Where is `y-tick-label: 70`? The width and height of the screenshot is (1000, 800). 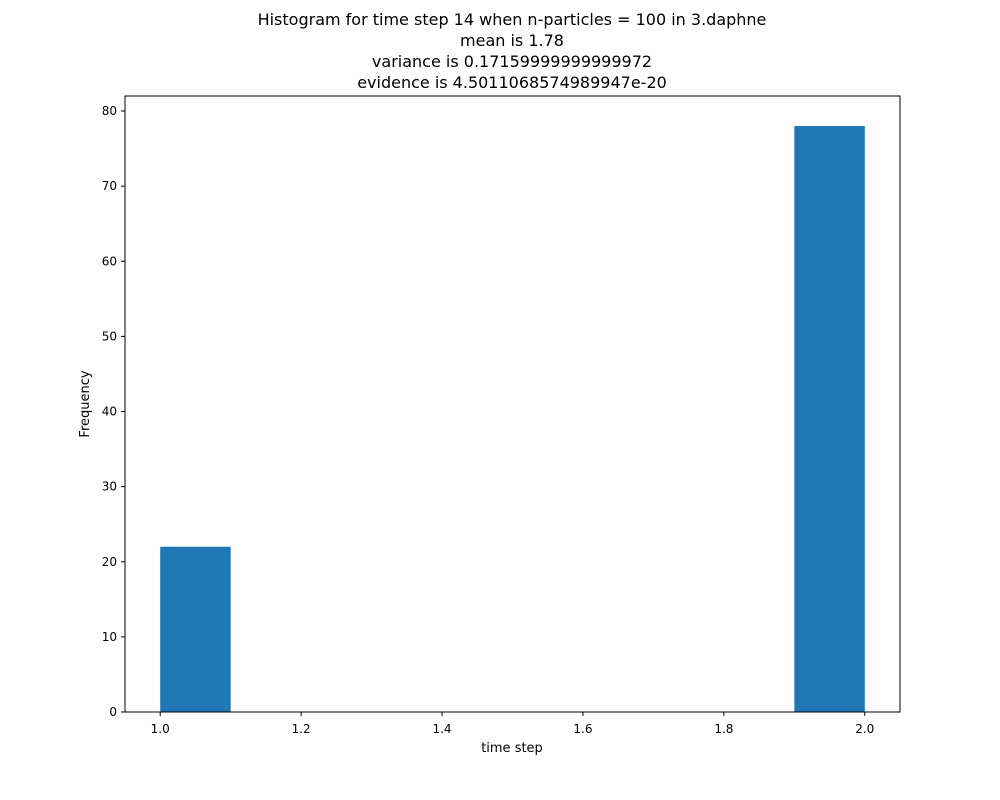
y-tick-label: 70 is located at coordinates (109, 186).